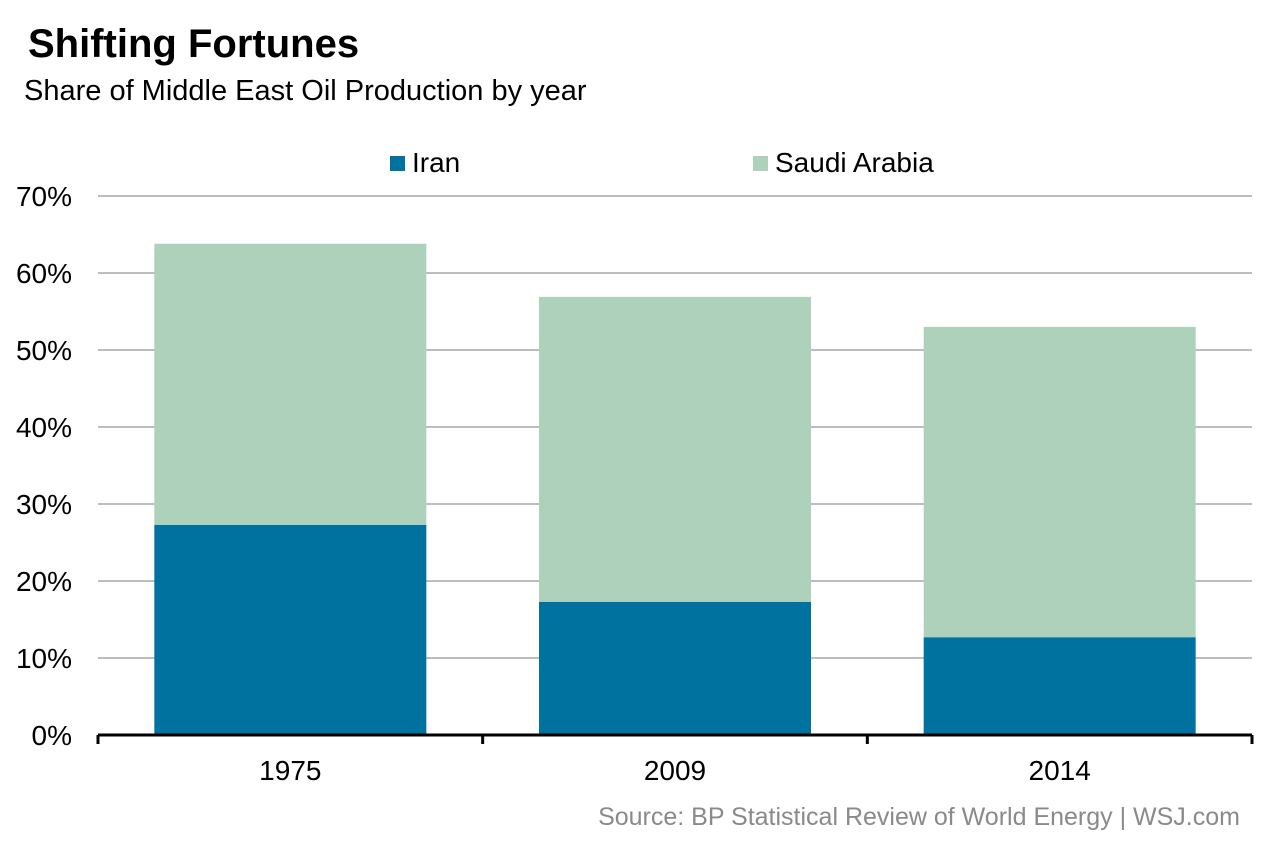 This screenshot has height=853, width=1280. Describe the element at coordinates (194, 44) in the screenshot. I see `chart-title: Shifting Fortunes` at that location.